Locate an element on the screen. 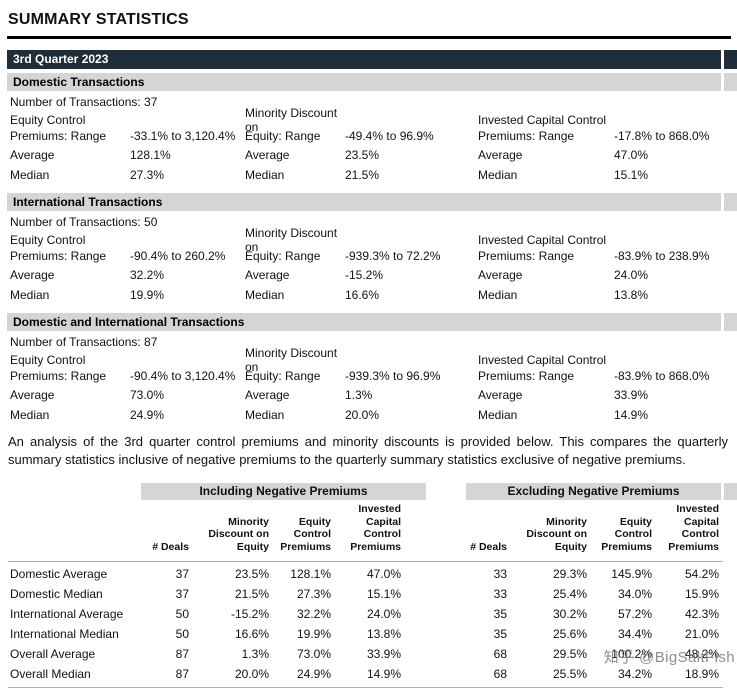 This screenshot has width=737, height=688. cell-value: 57.2% is located at coordinates (634, 614).